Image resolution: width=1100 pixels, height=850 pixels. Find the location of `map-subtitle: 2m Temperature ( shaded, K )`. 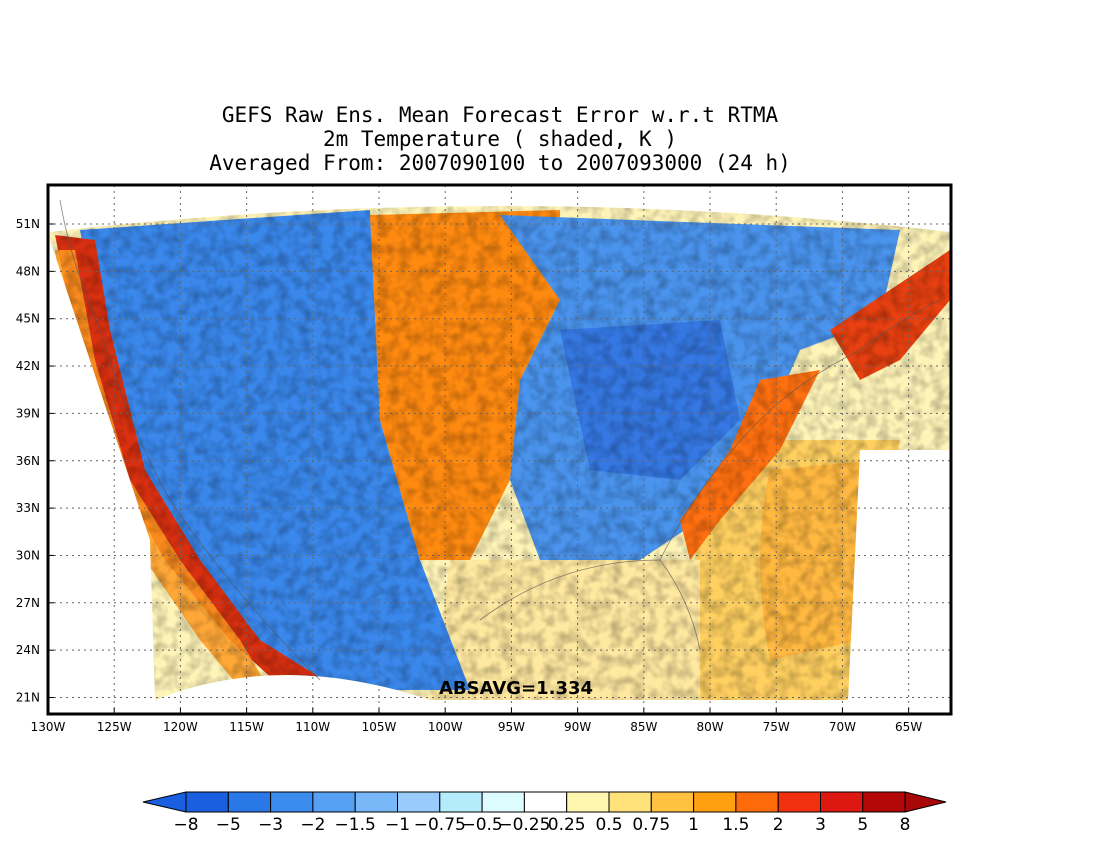

map-subtitle: 2m Temperature ( shaded, K ) is located at coordinates (499, 139).